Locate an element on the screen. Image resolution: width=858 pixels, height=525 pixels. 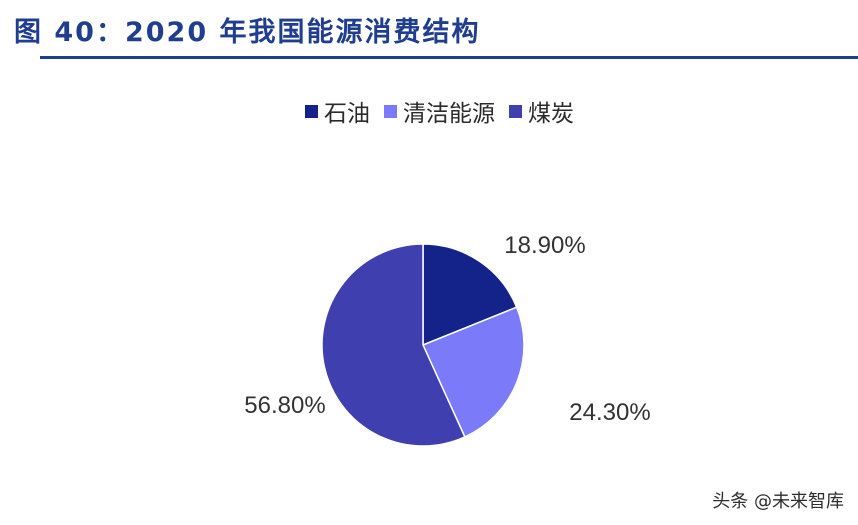
data-label-oil: 18.90% is located at coordinates (544, 245).